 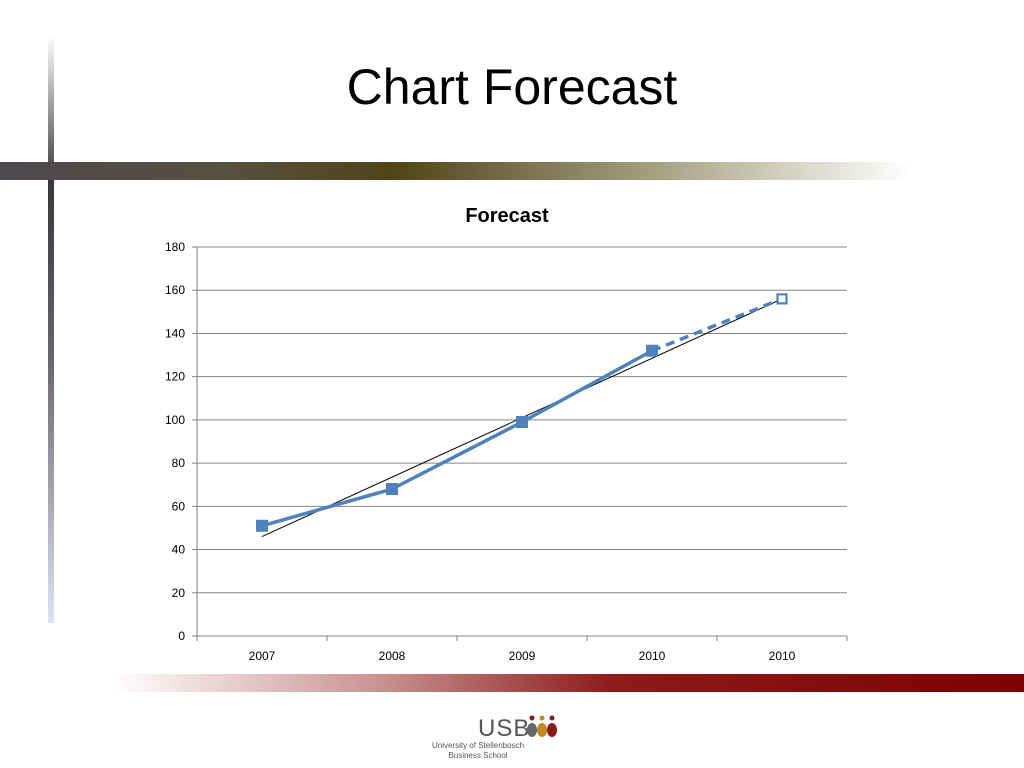 I want to click on y-tick-label: 180, so click(x=175, y=247).